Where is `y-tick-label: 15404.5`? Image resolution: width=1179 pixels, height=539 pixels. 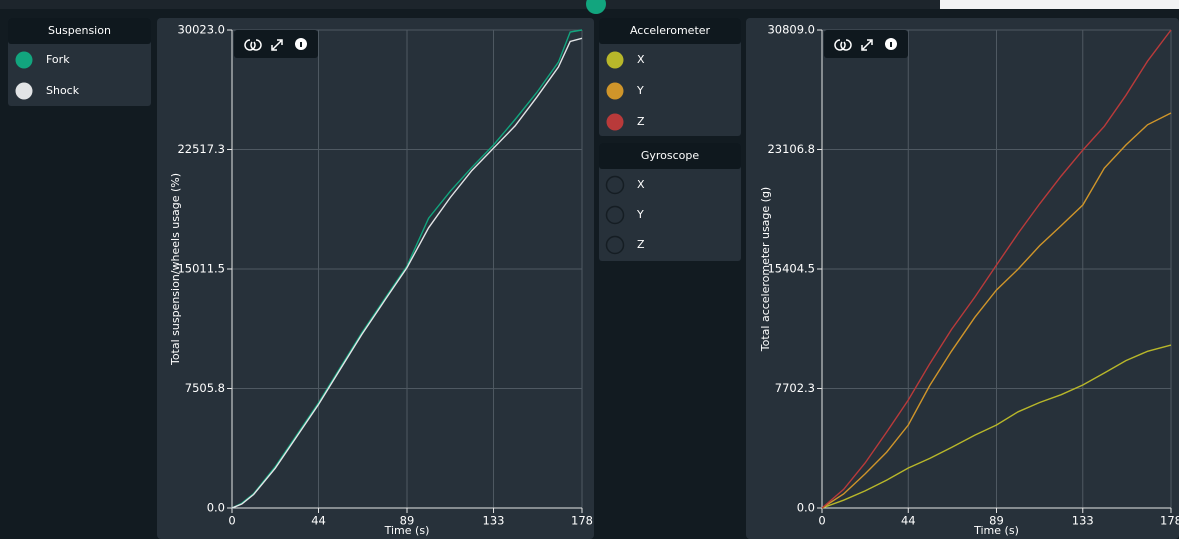 y-tick-label: 15404.5 is located at coordinates (791, 269).